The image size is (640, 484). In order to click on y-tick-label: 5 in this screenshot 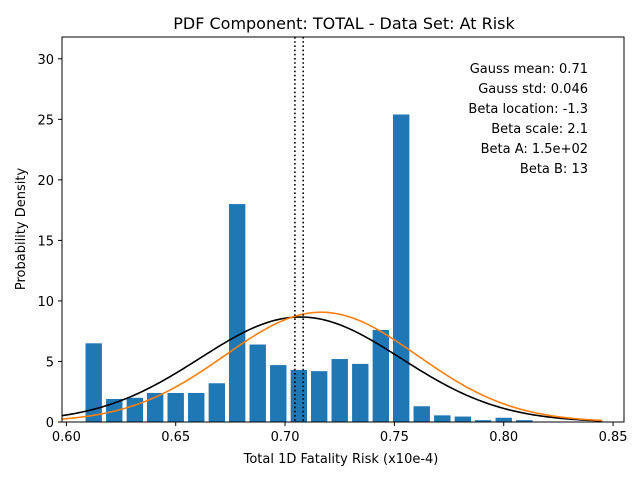, I will do `click(50, 362)`.